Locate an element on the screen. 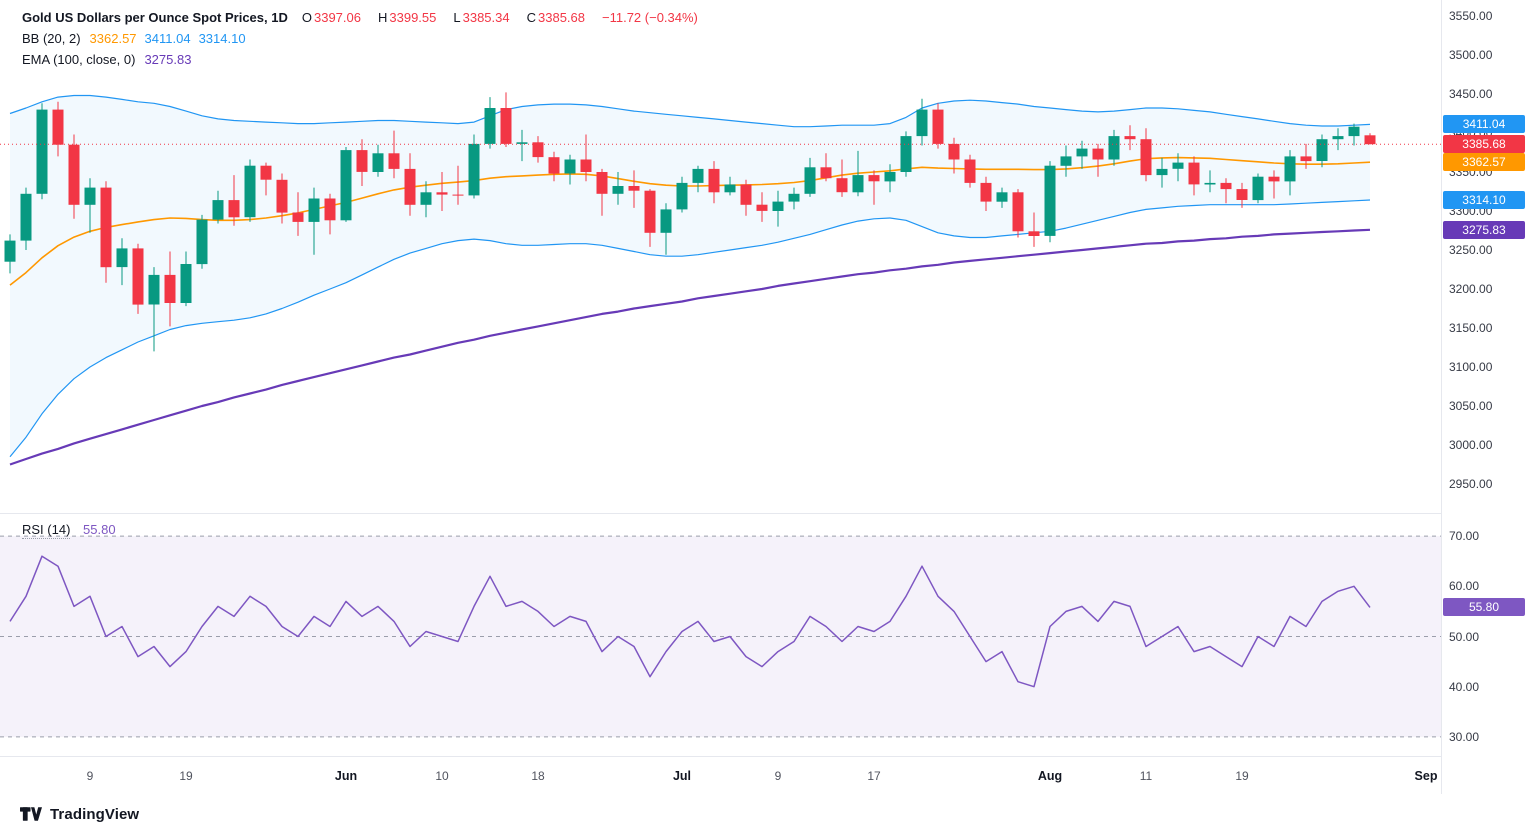  high-value: 3399.55 is located at coordinates (413, 17).